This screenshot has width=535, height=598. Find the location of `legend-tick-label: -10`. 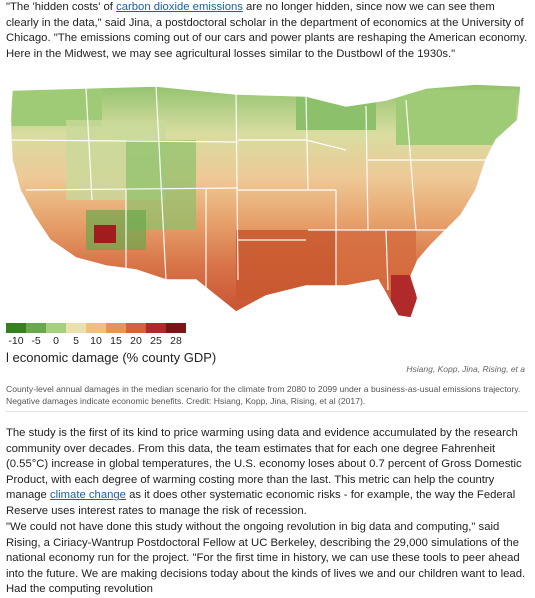

legend-tick-label: -10 is located at coordinates (16, 341).